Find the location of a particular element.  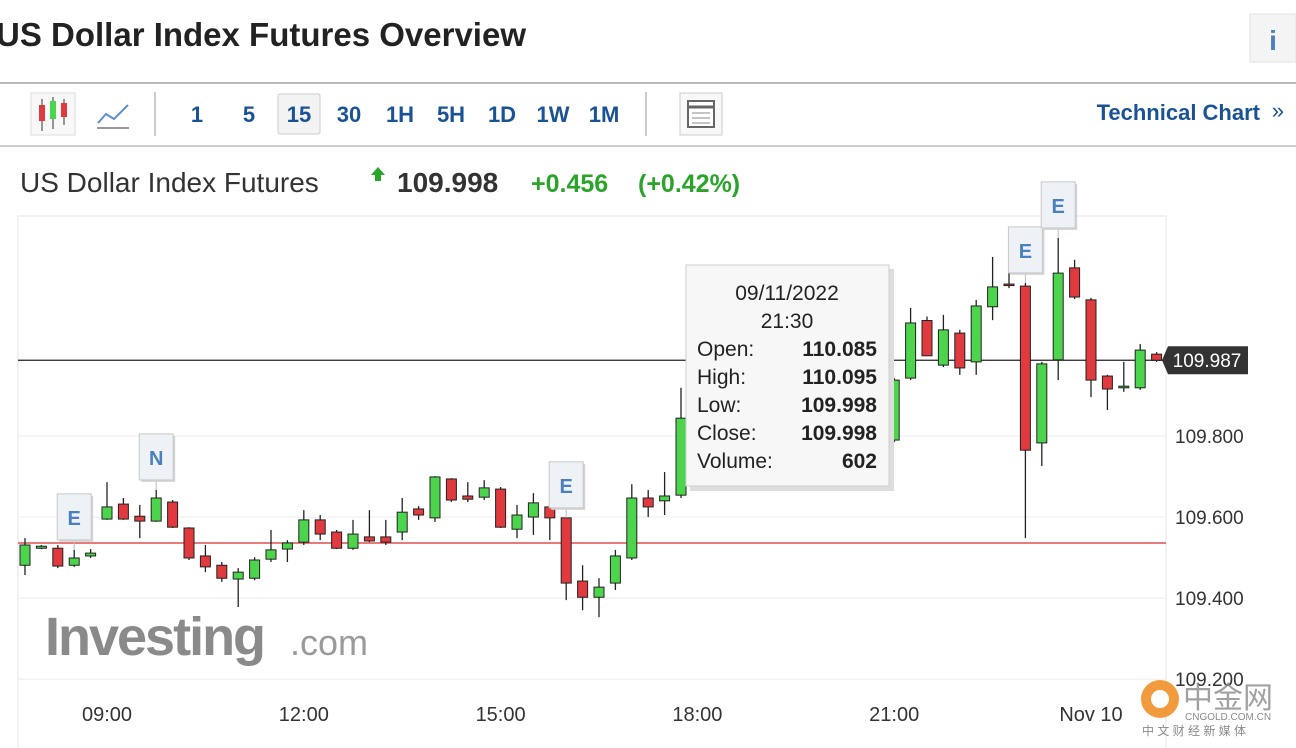

price-change-percent: (+0.42%) is located at coordinates (689, 184).